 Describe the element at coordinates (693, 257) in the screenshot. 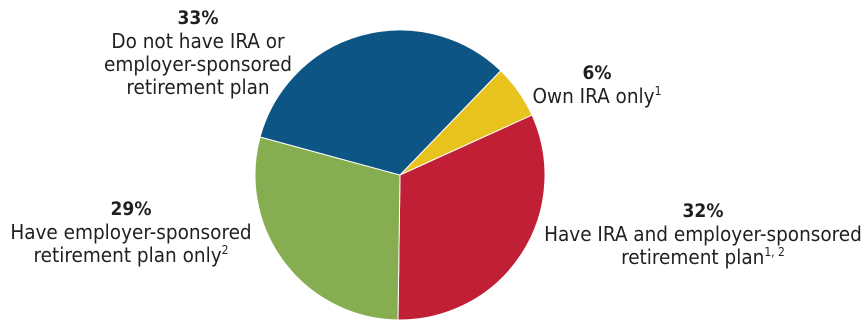

I see `label-both-line2: retirement plan` at that location.